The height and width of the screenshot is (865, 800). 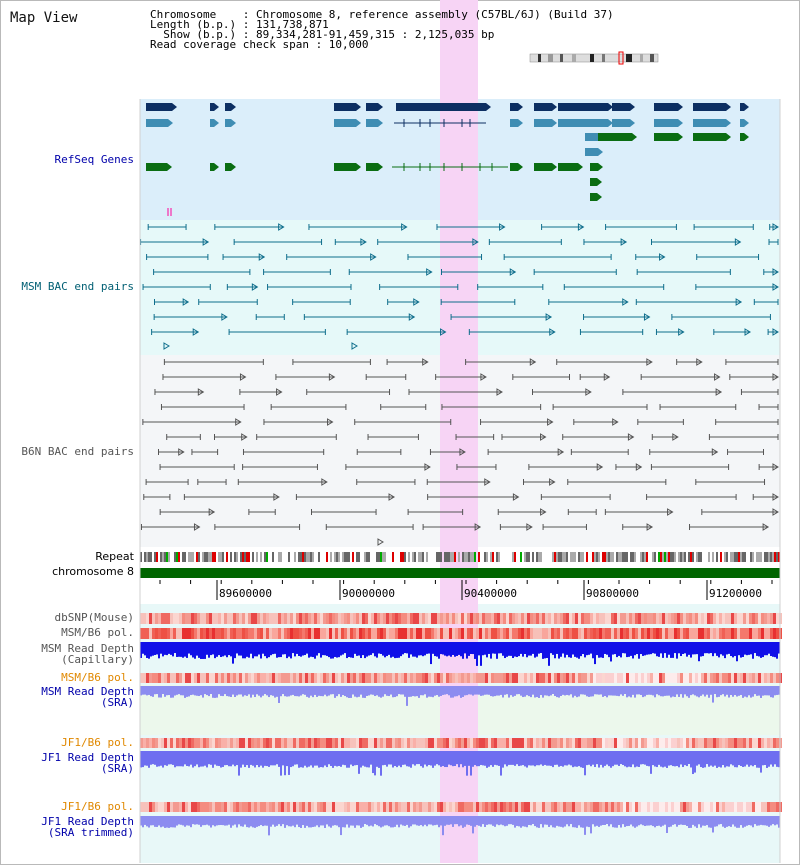 What do you see at coordinates (87, 827) in the screenshot?
I see `track-label-jf1-depth-trim: JF1 Read Depth (SRA trimmed)` at bounding box center [87, 827].